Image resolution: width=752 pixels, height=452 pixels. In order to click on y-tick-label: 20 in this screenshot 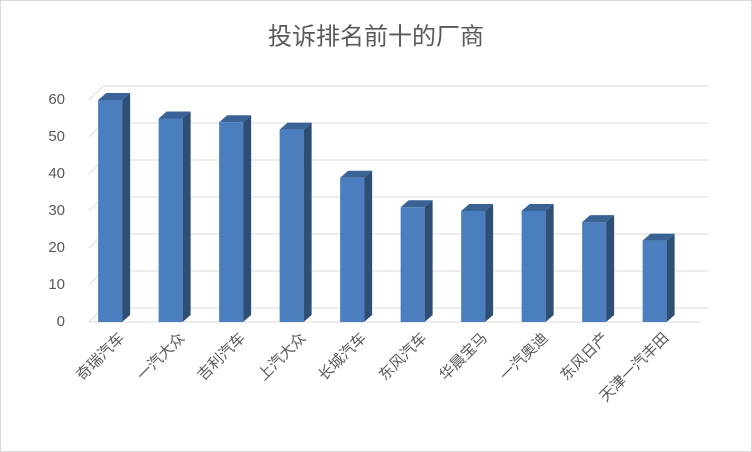, I will do `click(56, 247)`.